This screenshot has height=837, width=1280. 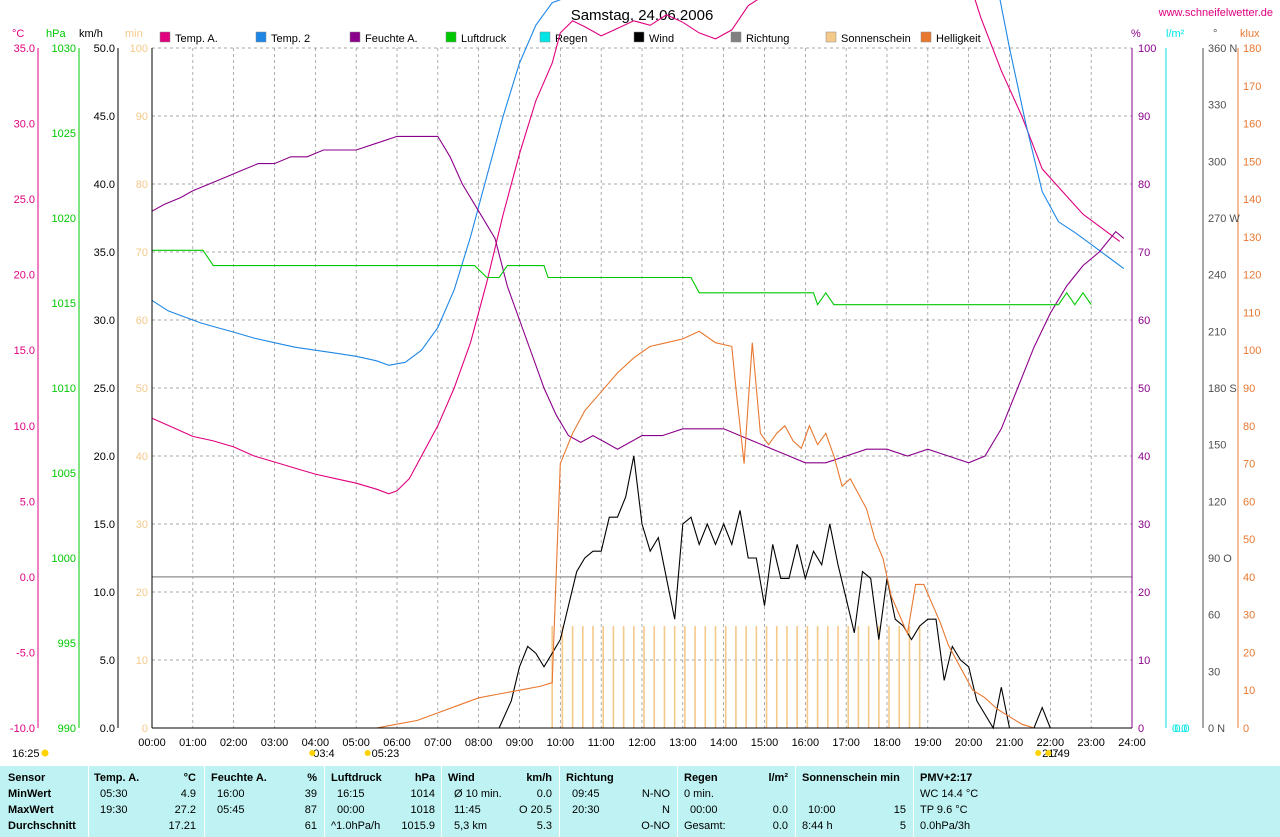 I want to click on series-line-wind, so click(x=774, y=592).